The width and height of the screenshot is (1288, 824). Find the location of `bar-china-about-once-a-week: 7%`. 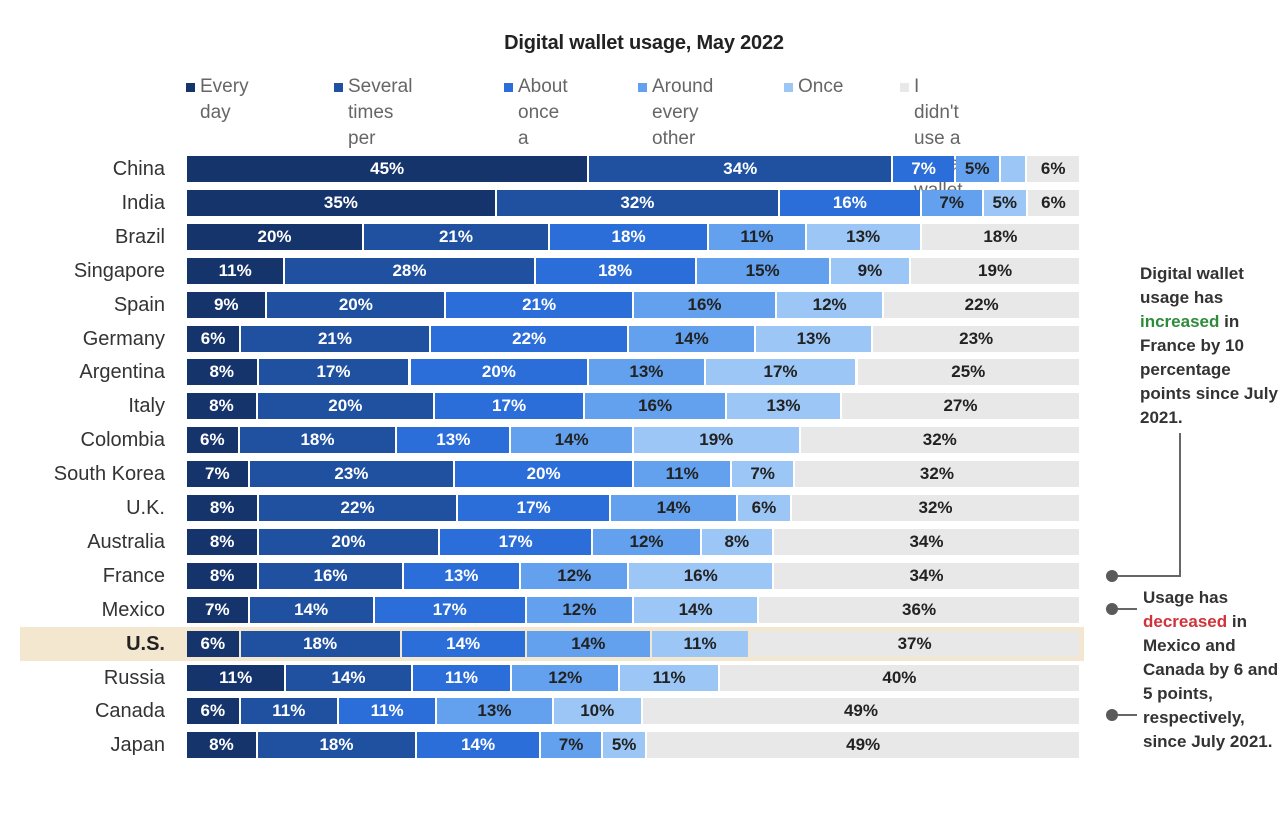

bar-china-about-once-a-week: 7% is located at coordinates (923, 169).